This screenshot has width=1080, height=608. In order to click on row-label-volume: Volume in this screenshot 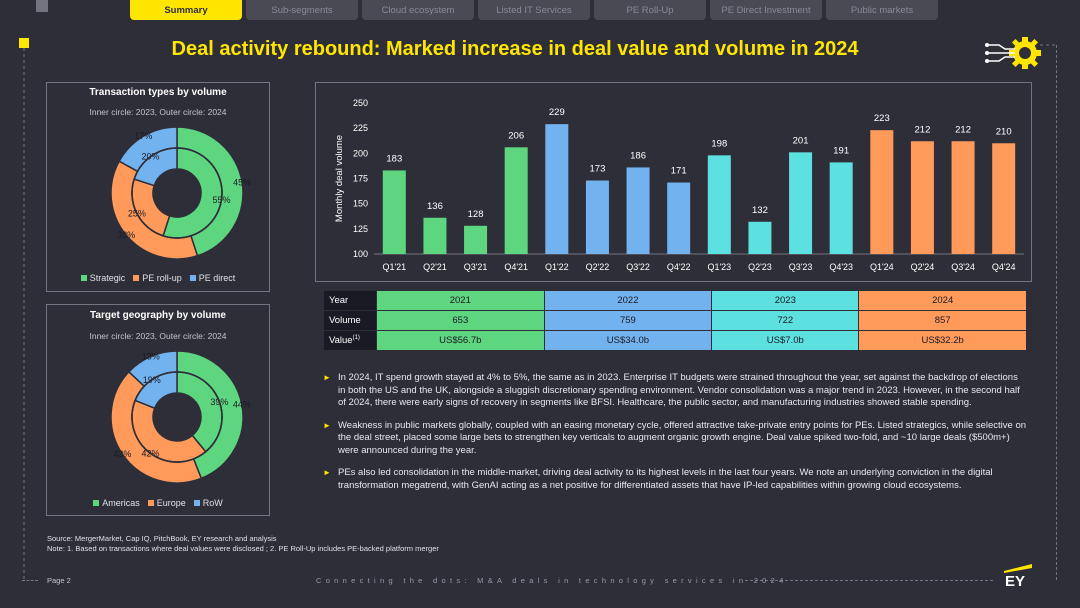, I will do `click(350, 320)`.